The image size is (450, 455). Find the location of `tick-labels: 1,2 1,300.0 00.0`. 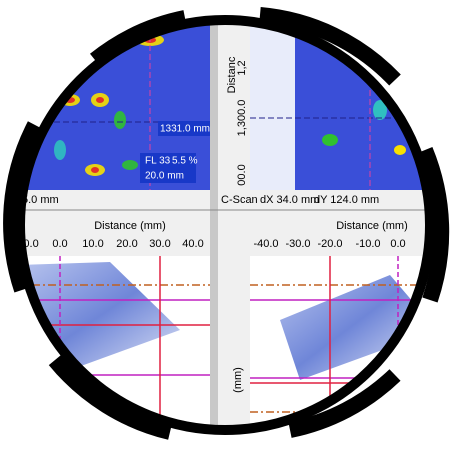

tick-labels: 1,2 1,300.0 00.0 is located at coordinates (242, 122).